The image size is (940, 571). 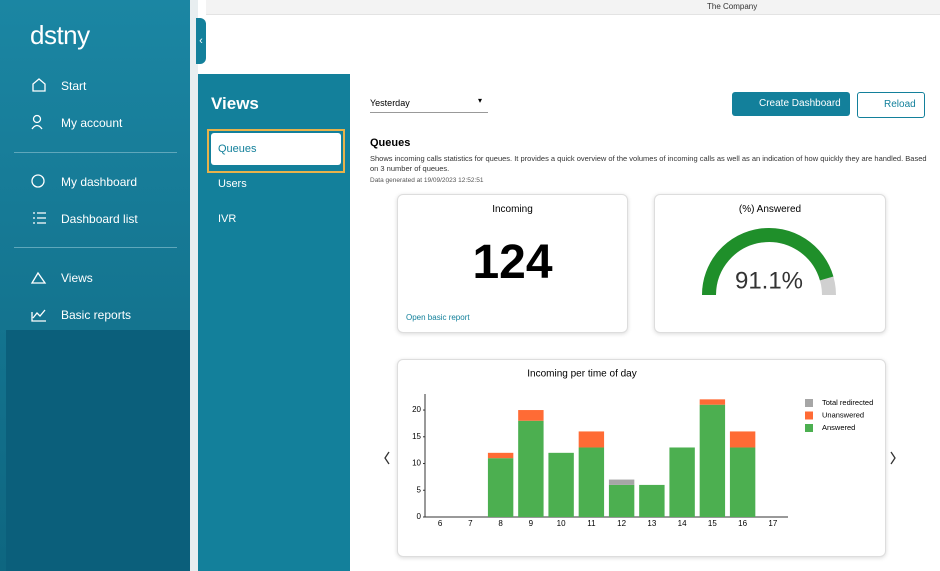 What do you see at coordinates (838, 427) in the screenshot?
I see `legend-label: Answered` at bounding box center [838, 427].